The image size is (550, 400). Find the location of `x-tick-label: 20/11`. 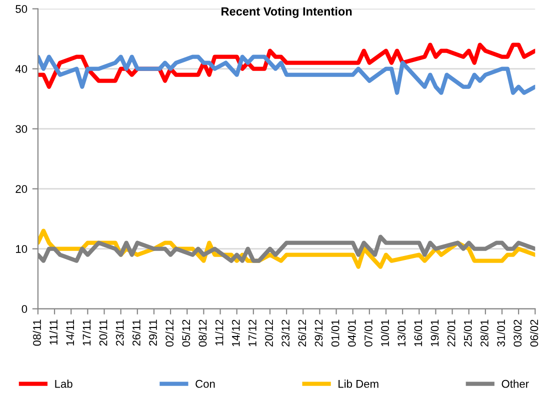

x-tick-label: 20/11 is located at coordinates (103, 333).